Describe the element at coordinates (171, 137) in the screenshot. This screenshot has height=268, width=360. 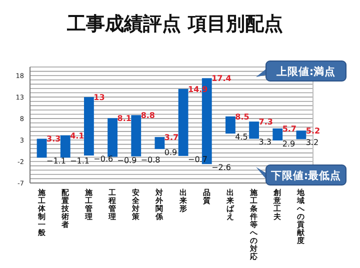
I see `annotation: 3.7` at that location.